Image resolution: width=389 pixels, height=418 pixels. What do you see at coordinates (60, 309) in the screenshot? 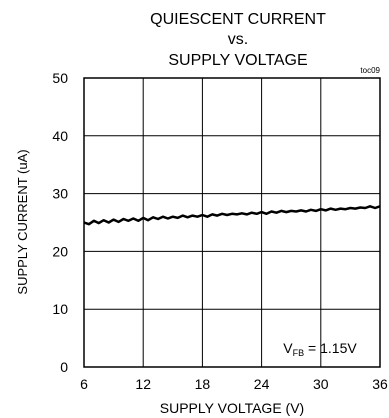
I see `y-tick-label: 10` at bounding box center [60, 309].